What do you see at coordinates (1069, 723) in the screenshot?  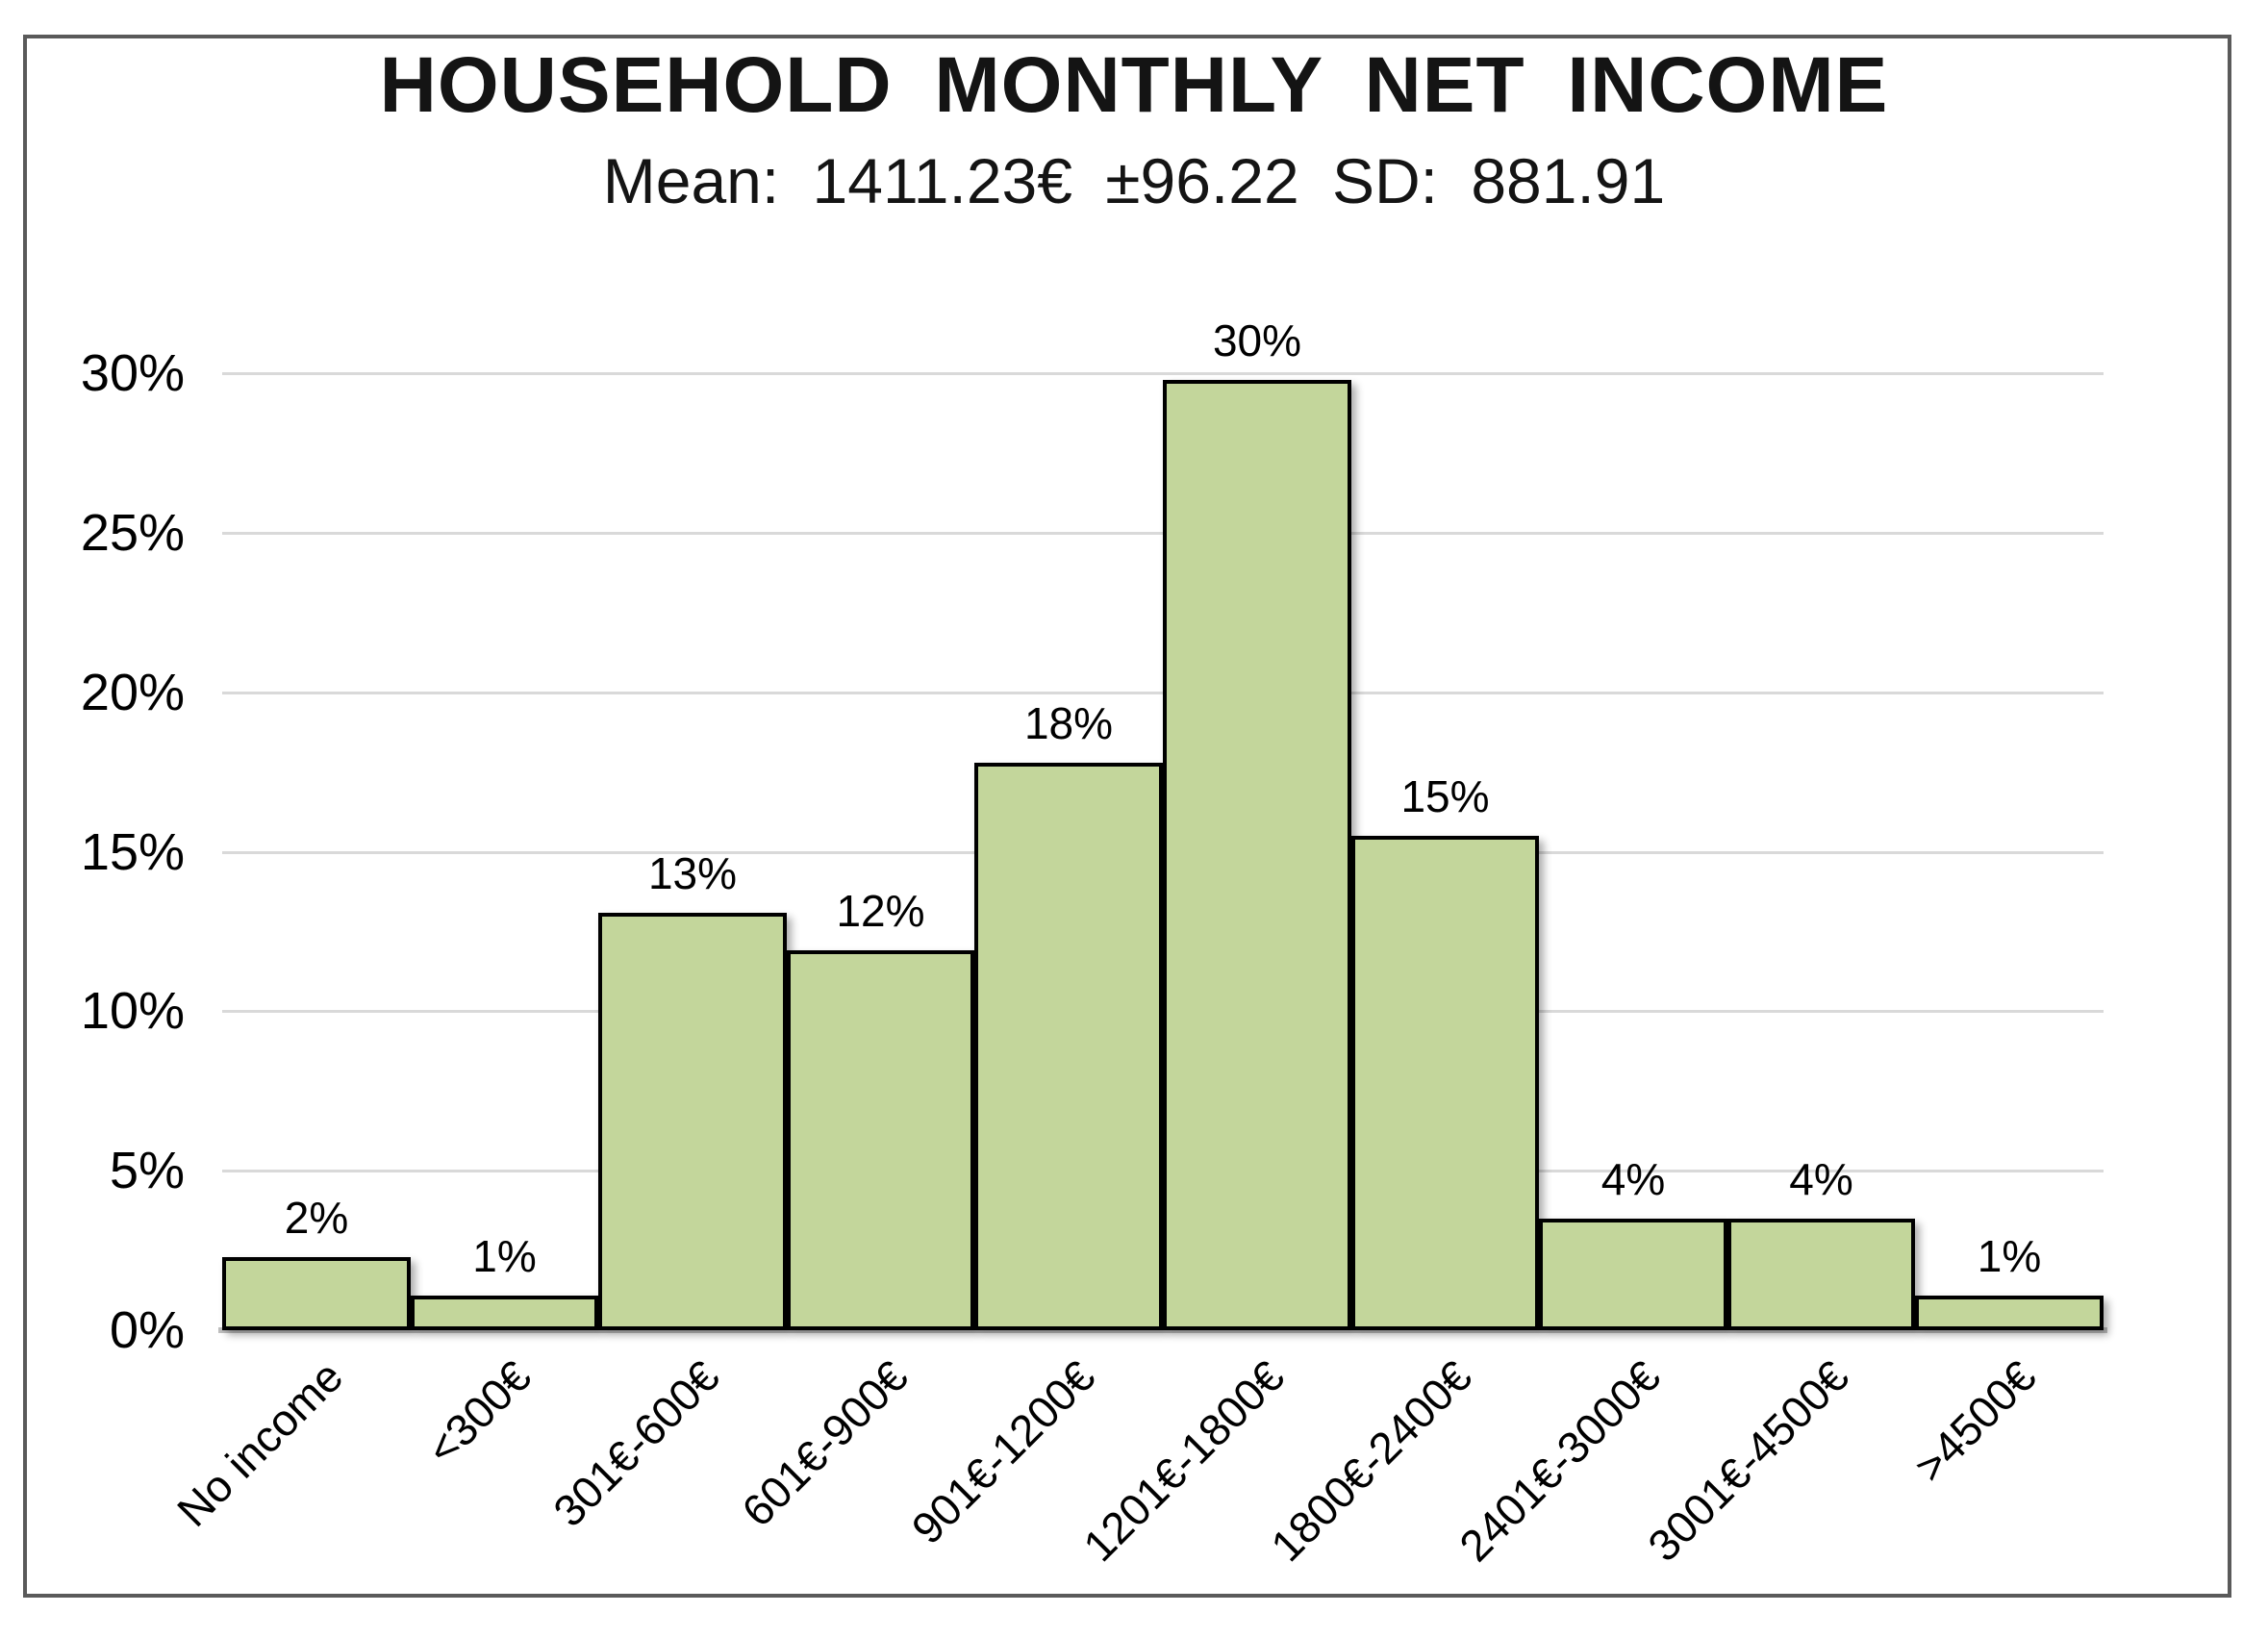 I see `bar-value-label: 18%` at bounding box center [1069, 723].